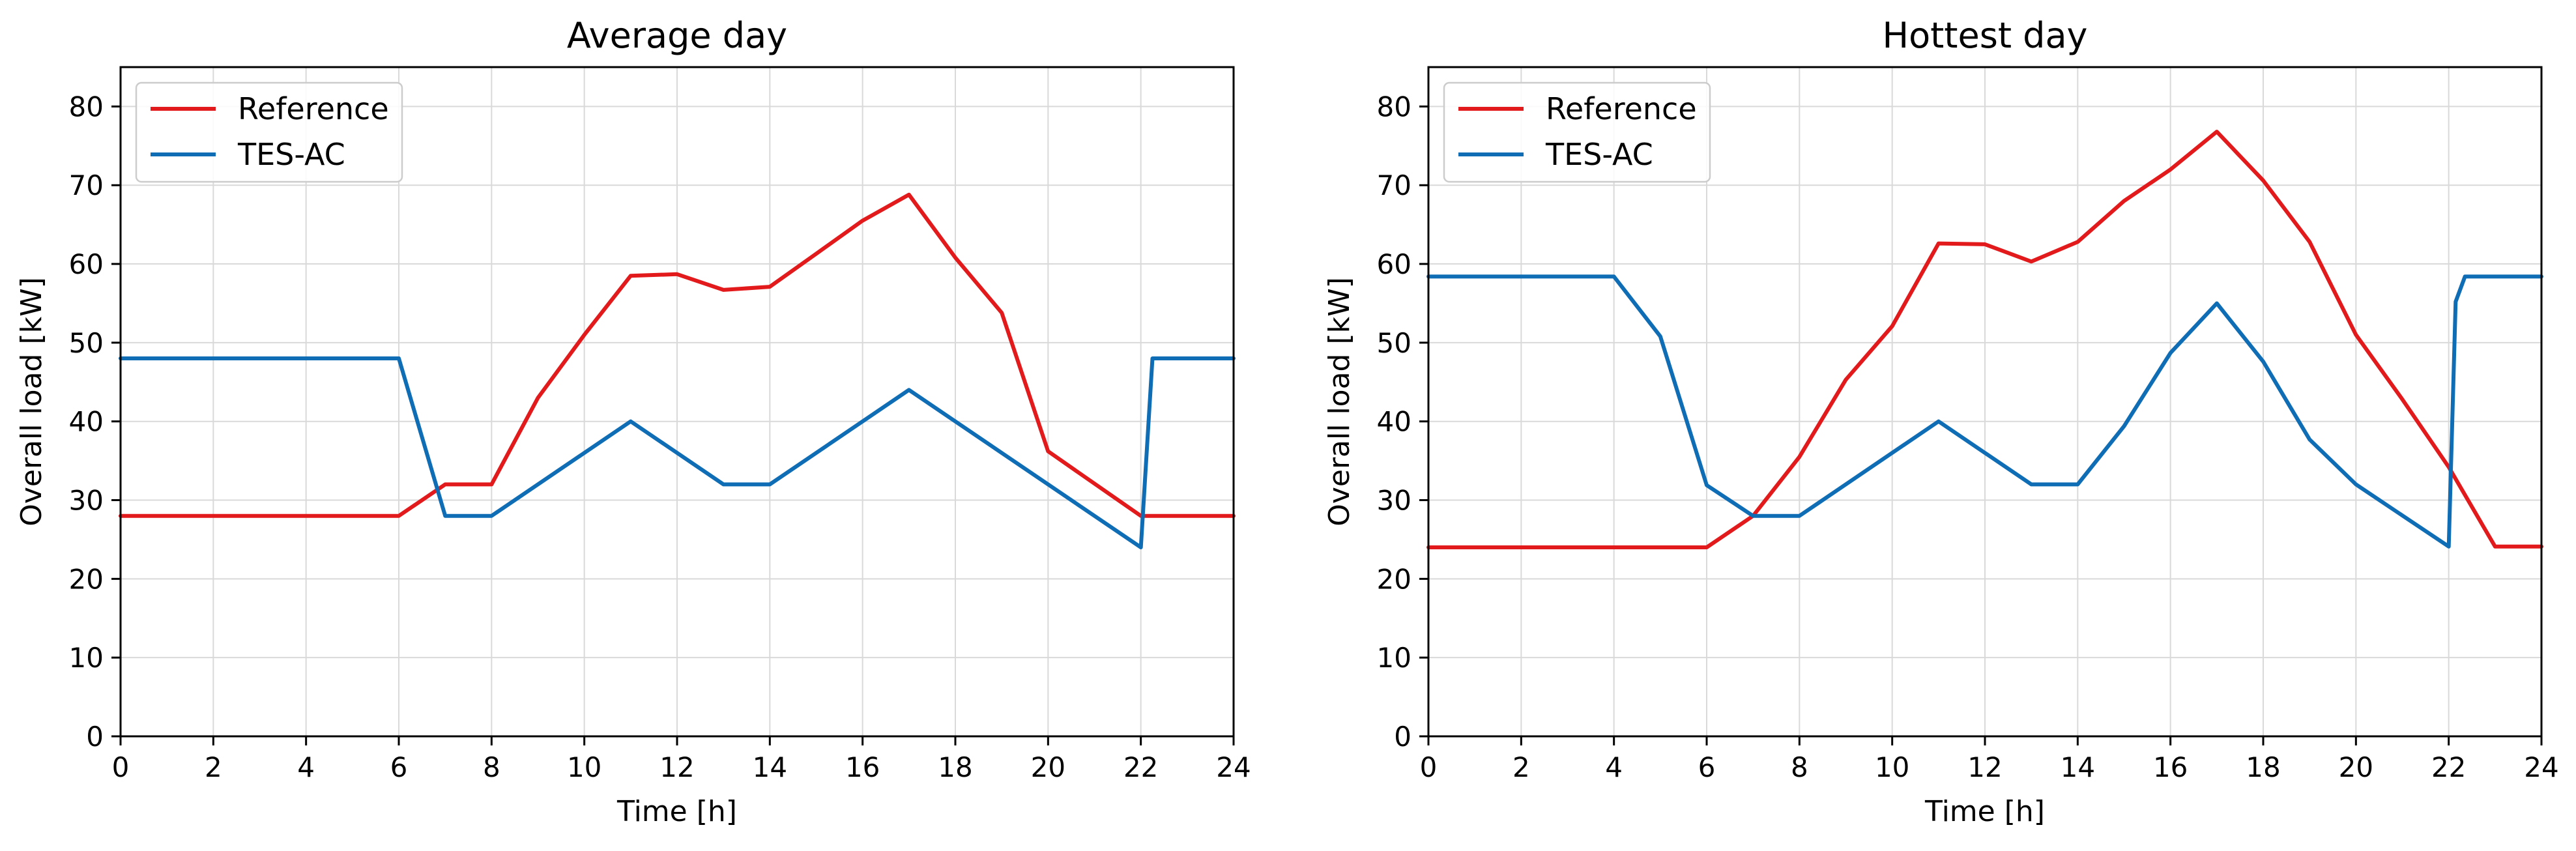 The width and height of the screenshot is (2576, 851). Describe the element at coordinates (677, 35) in the screenshot. I see `chart-title: Average day` at that location.